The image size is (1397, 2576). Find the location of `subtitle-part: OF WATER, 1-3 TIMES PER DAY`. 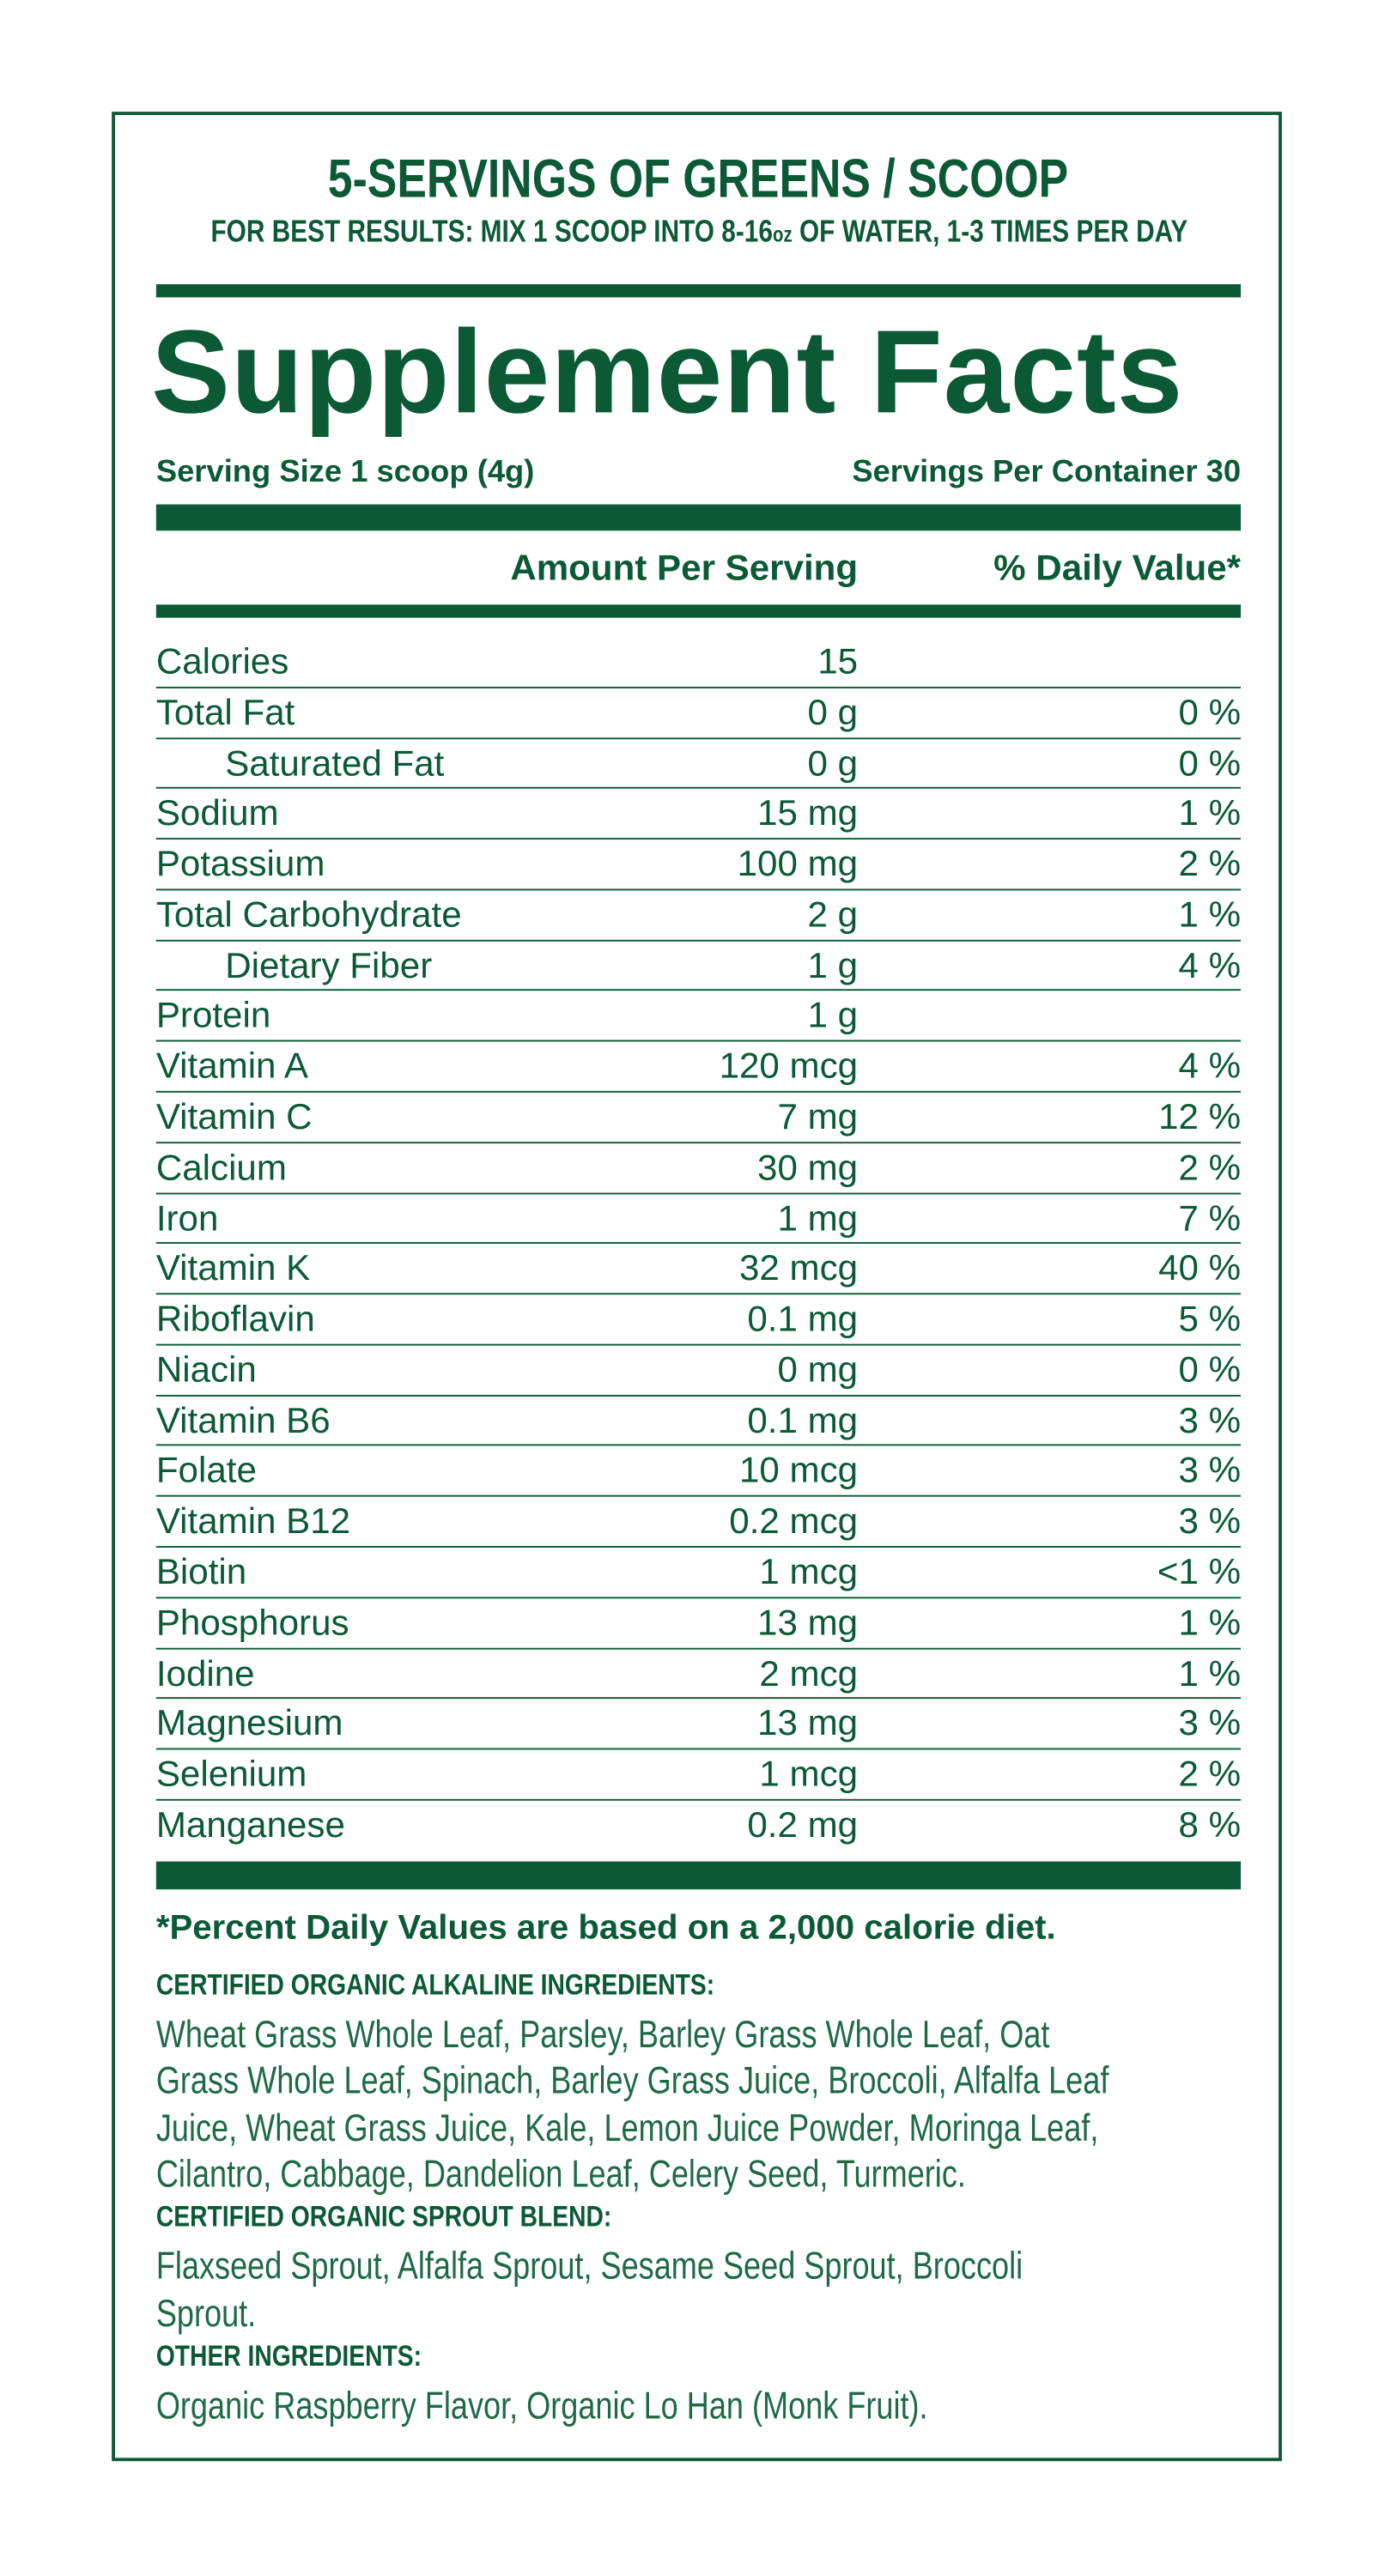

subtitle-part: OF WATER, 1-3 TIMES PER DAY is located at coordinates (989, 232).